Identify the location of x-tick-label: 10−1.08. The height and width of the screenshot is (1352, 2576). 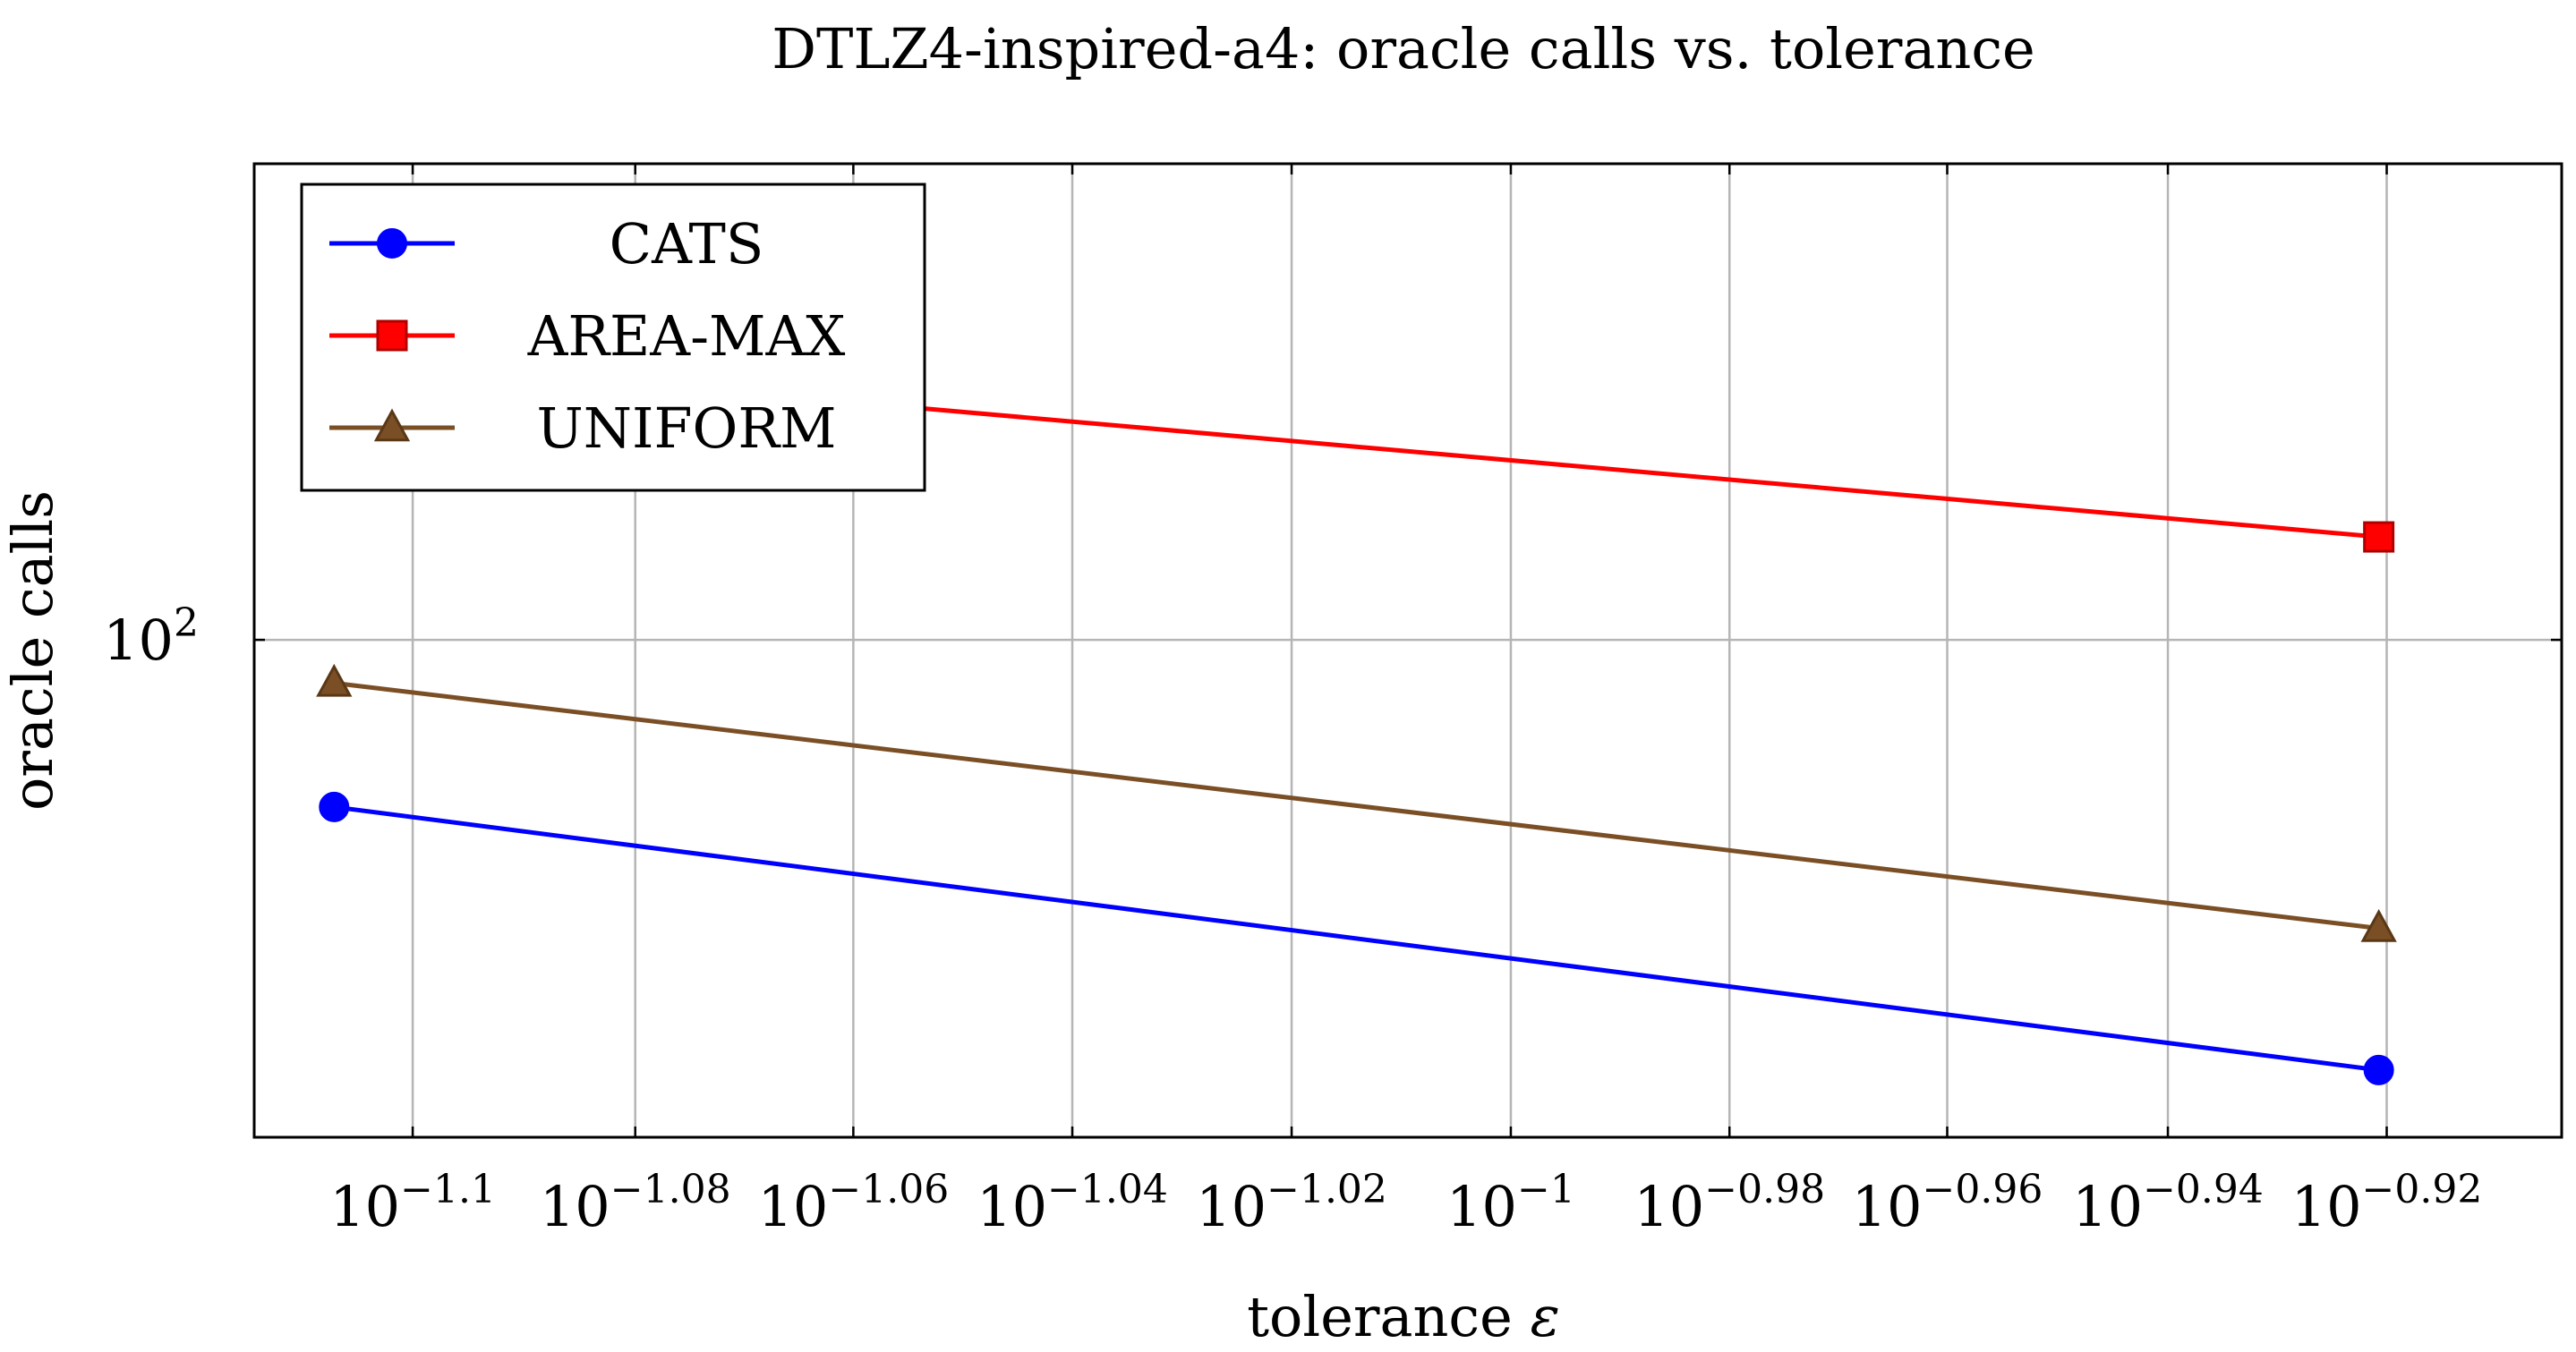
(635, 1203).